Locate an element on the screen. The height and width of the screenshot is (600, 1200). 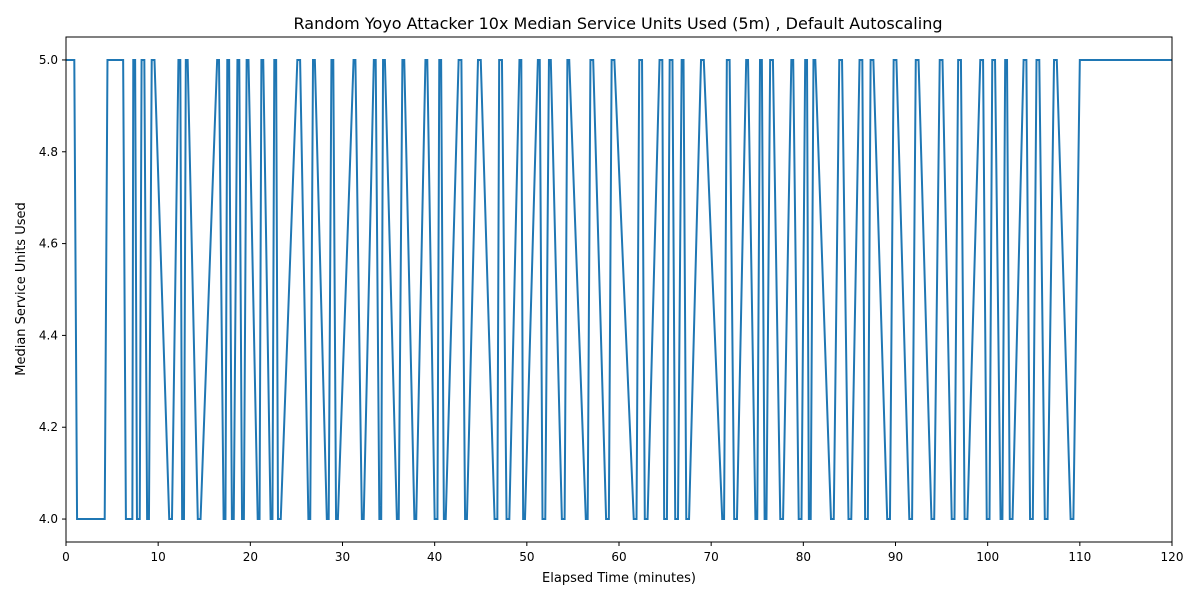
y-tick-label: 4.0 is located at coordinates (48, 519).